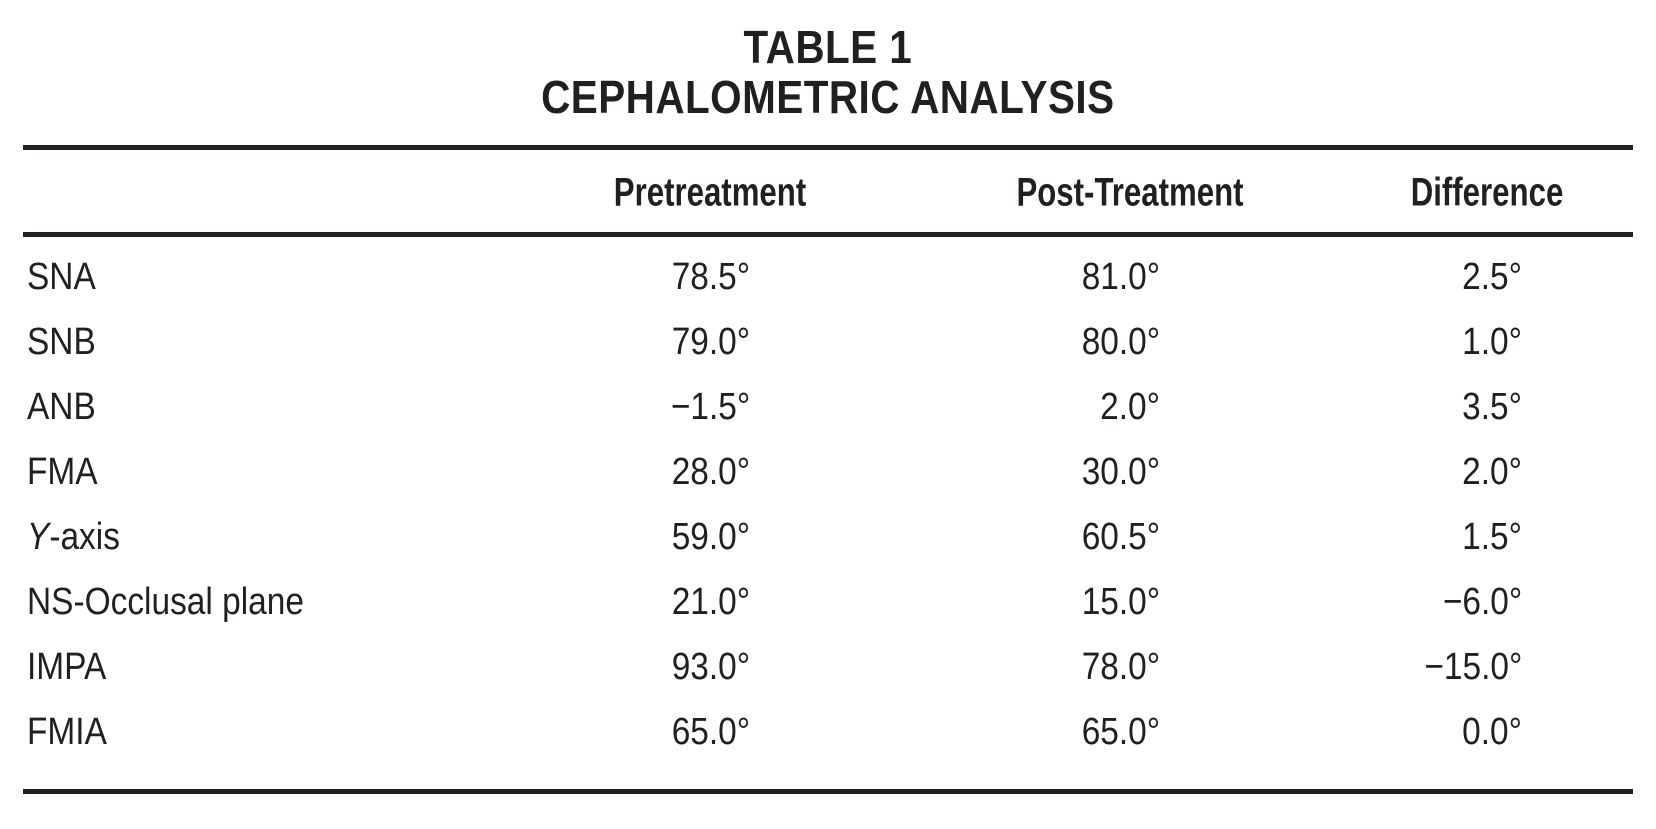 The width and height of the screenshot is (1656, 829). What do you see at coordinates (828, 407) in the screenshot?
I see `table-row: ANB −1.5° 2.0° 3.5°` at bounding box center [828, 407].